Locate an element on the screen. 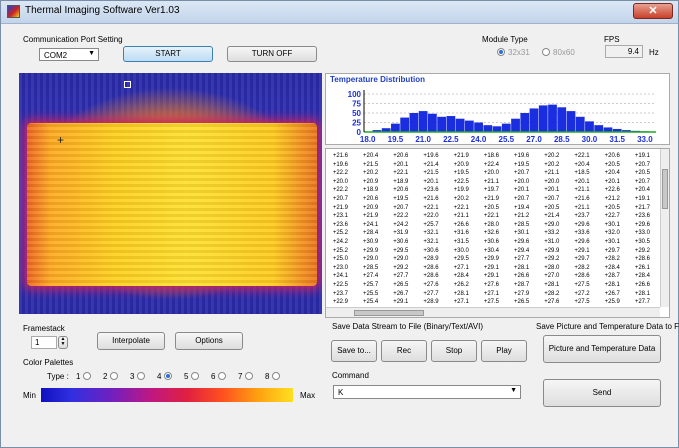 The image size is (679, 448). table-hscroll-thumb is located at coordinates (389, 313).